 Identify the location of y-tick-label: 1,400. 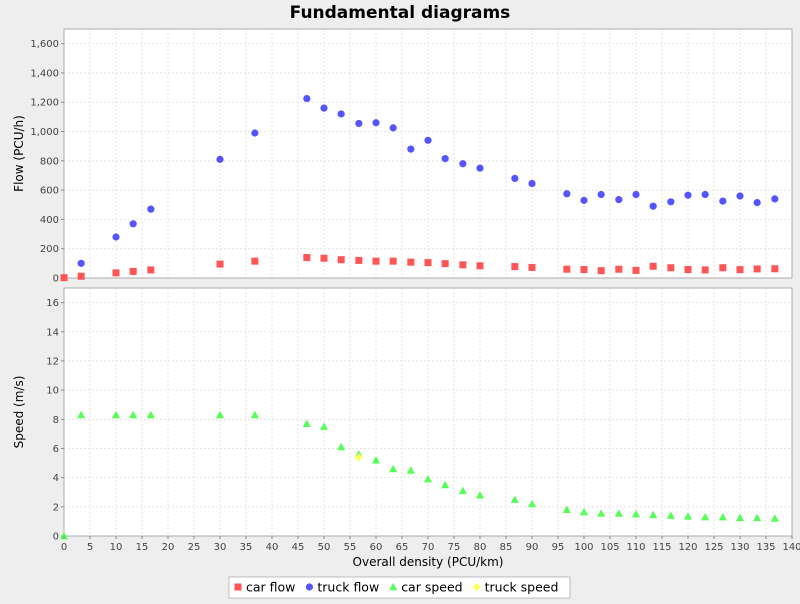
(44, 73).